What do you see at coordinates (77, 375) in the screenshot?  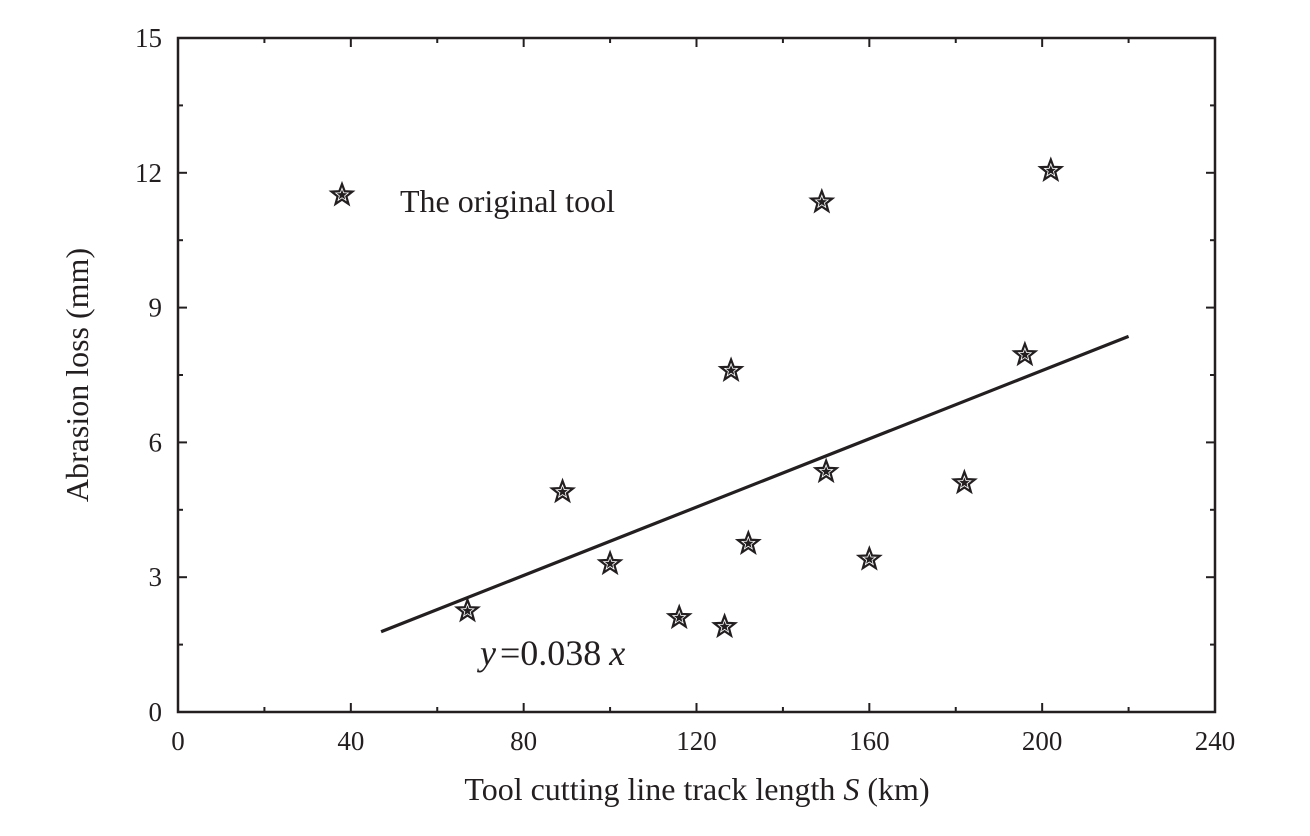 I see `y-axis-title: Abrasion loss (mm)` at bounding box center [77, 375].